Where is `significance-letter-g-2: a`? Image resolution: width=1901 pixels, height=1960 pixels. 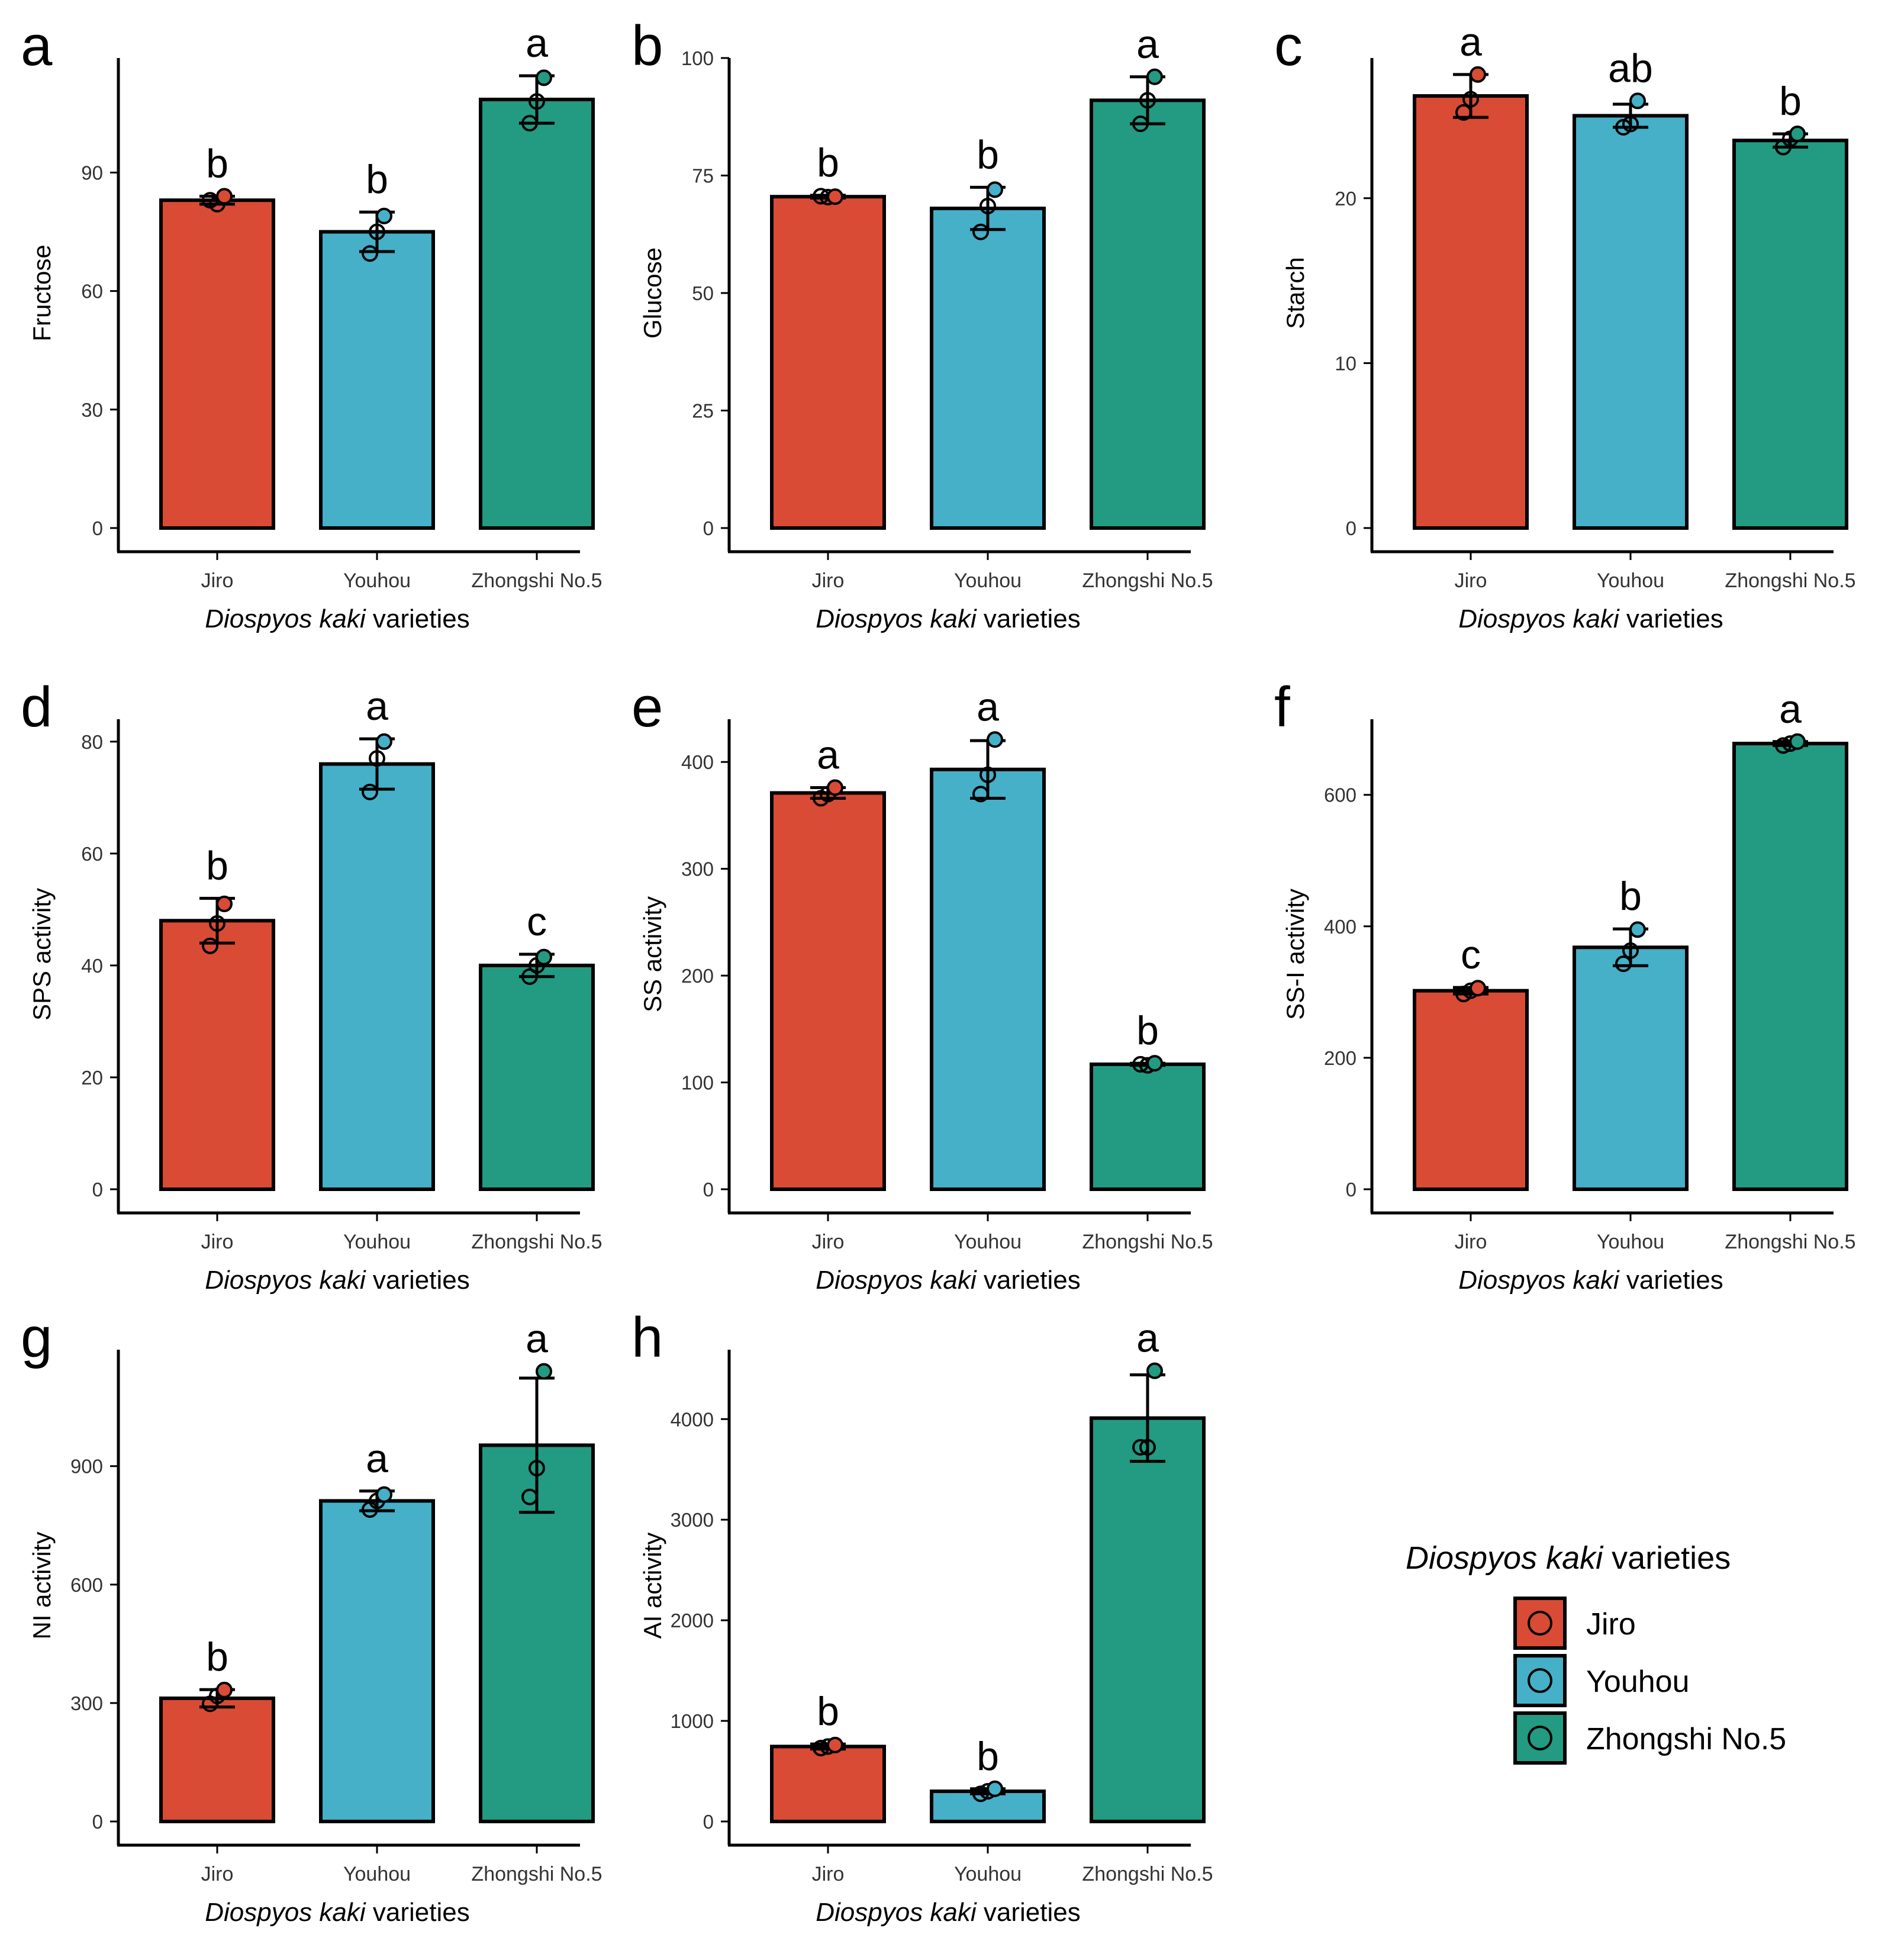
significance-letter-g-2: a is located at coordinates (537, 1340).